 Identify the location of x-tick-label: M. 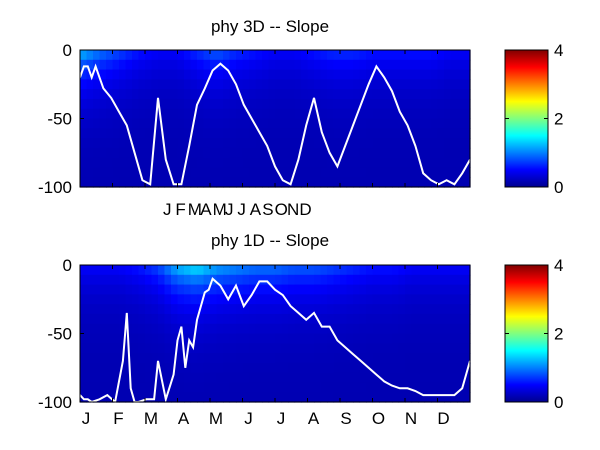
(151, 418).